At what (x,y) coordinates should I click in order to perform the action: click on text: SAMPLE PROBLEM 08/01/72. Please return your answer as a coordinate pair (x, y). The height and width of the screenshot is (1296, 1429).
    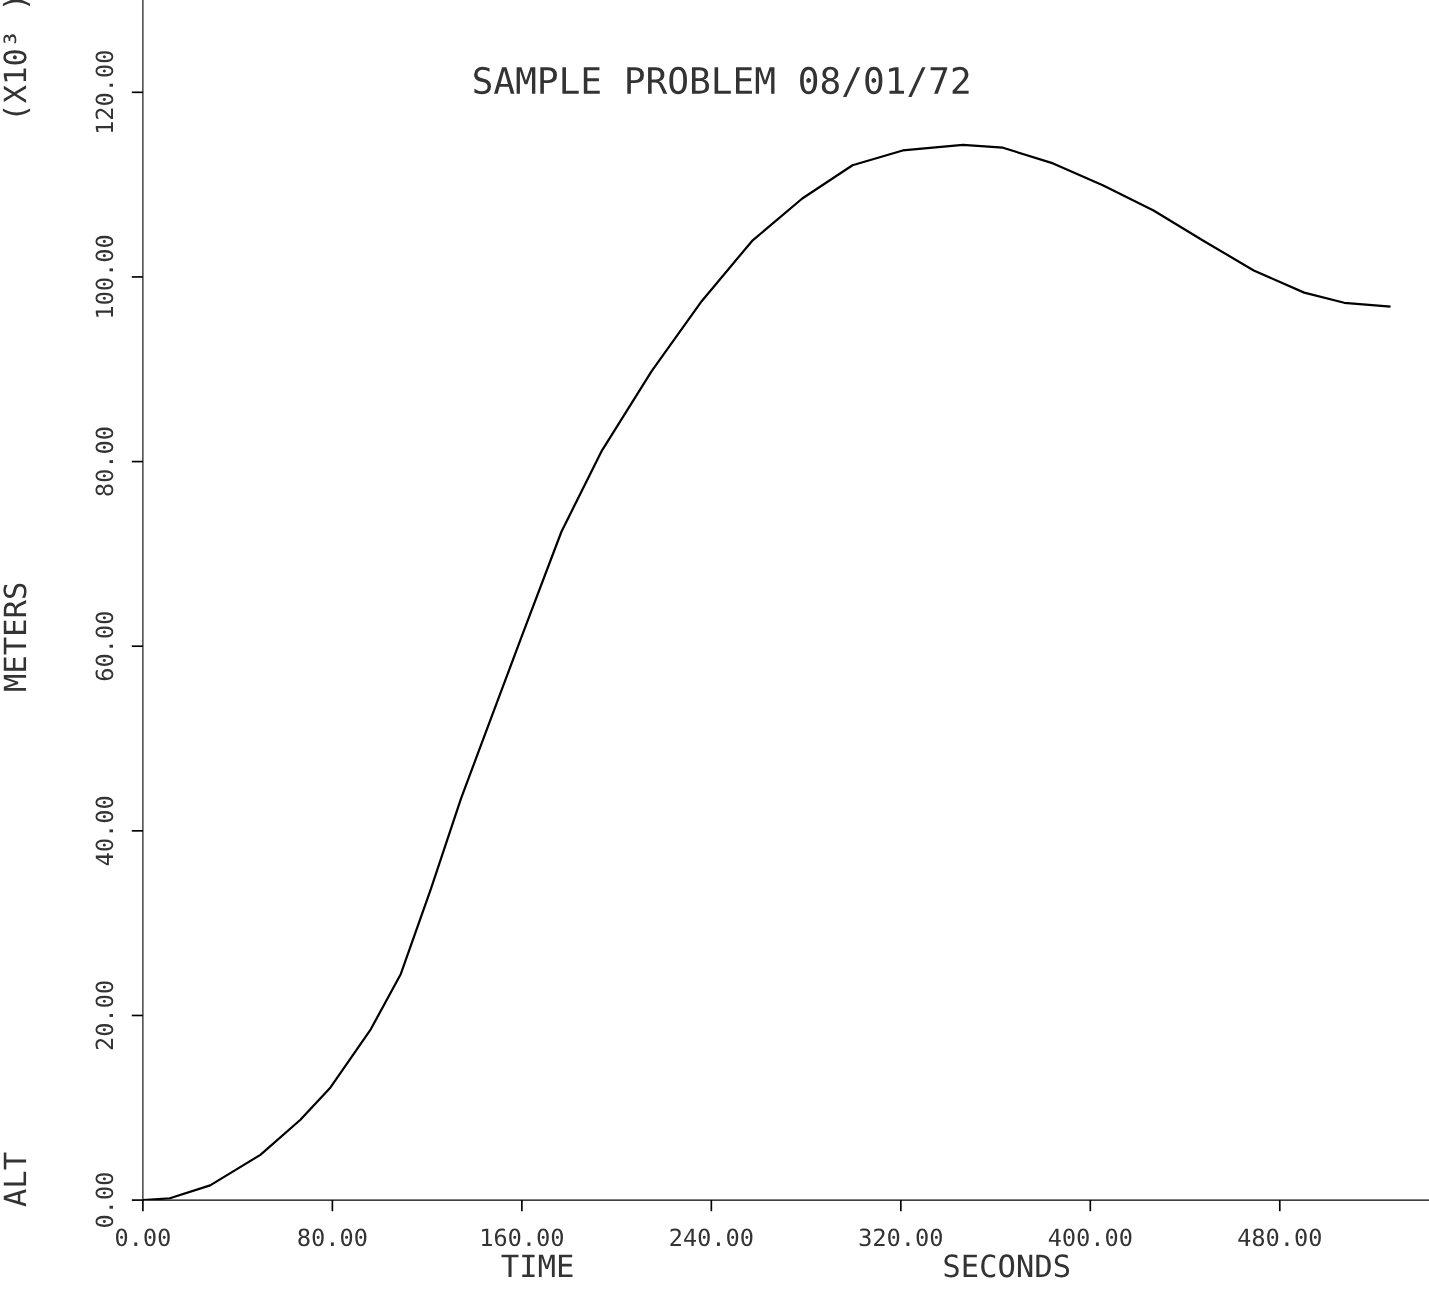
    Looking at the image, I should click on (721, 82).